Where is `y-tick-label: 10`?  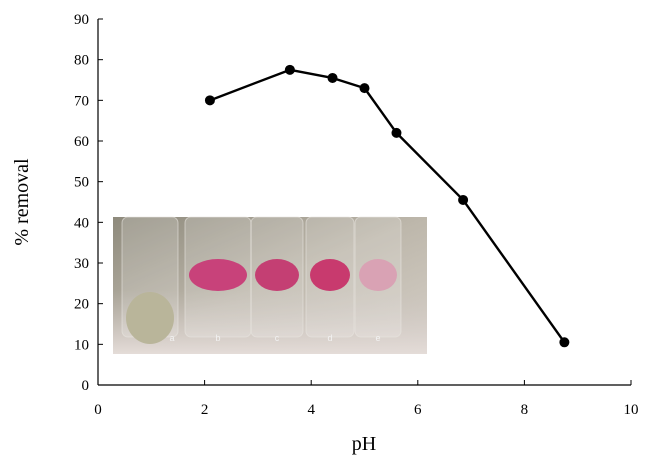 y-tick-label: 10 is located at coordinates (81, 345).